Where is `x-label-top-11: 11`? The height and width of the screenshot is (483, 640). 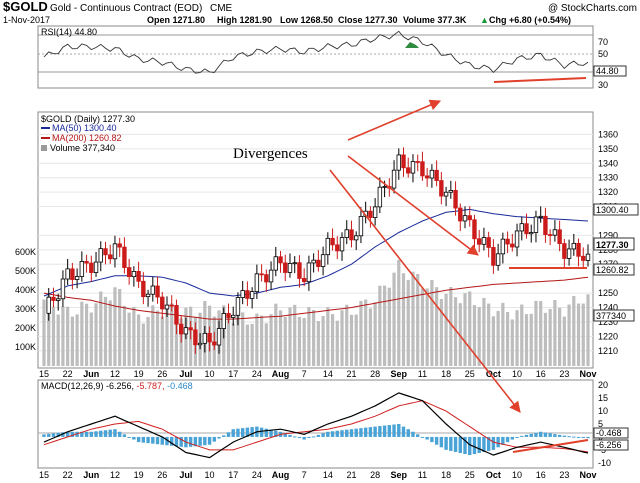 x-label-top-11: 11 is located at coordinates (422, 374).